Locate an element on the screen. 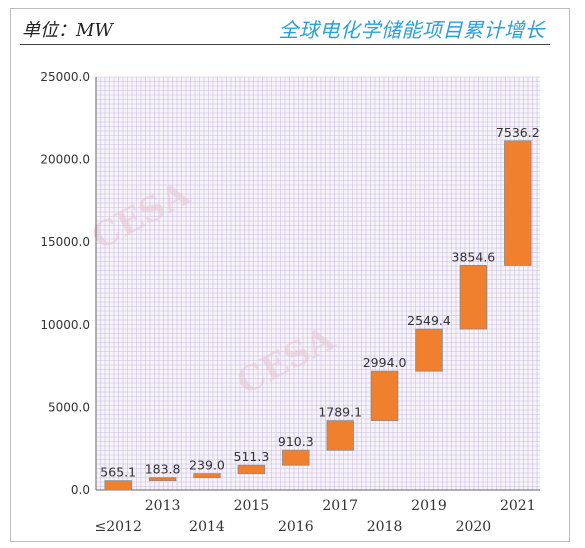  x-tick-label: 2014 is located at coordinates (207, 527).